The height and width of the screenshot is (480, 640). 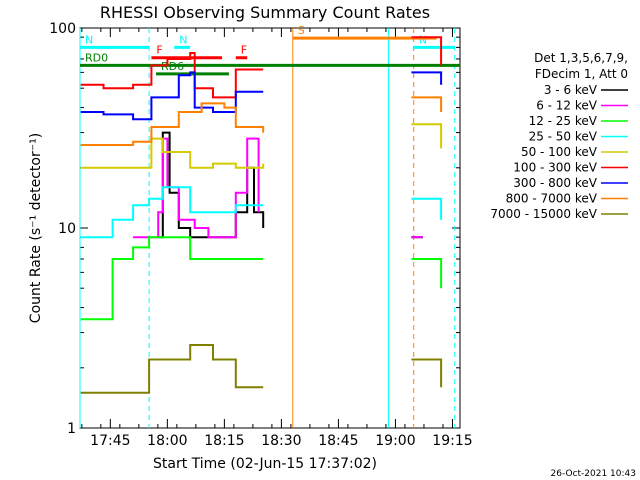 I want to click on flag-label: S, so click(x=301, y=30).